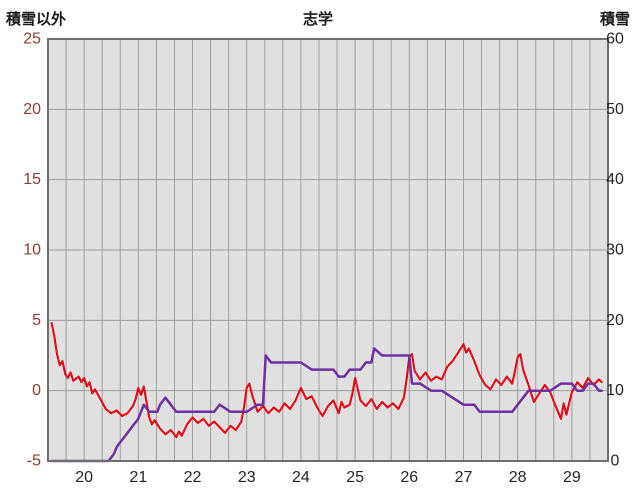 This screenshot has width=636, height=501. What do you see at coordinates (84, 477) in the screenshot?
I see `x-axis-tick-label: 20` at bounding box center [84, 477].